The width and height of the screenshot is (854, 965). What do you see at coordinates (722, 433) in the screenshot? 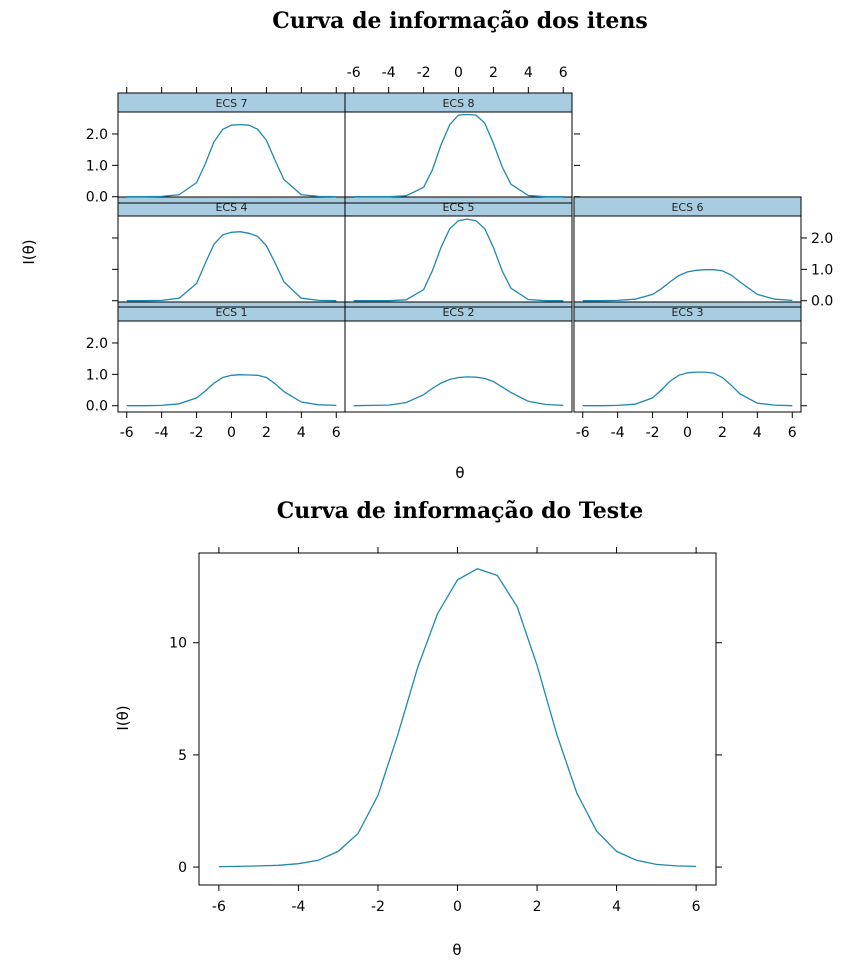
I see `x-tick-label-bottom-col3: 2` at bounding box center [722, 433].